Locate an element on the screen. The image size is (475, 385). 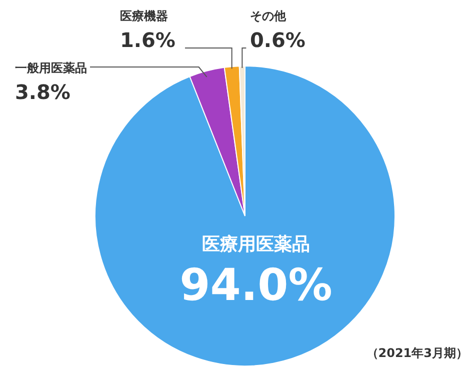
data-label: 94.0% is located at coordinates (256, 285).